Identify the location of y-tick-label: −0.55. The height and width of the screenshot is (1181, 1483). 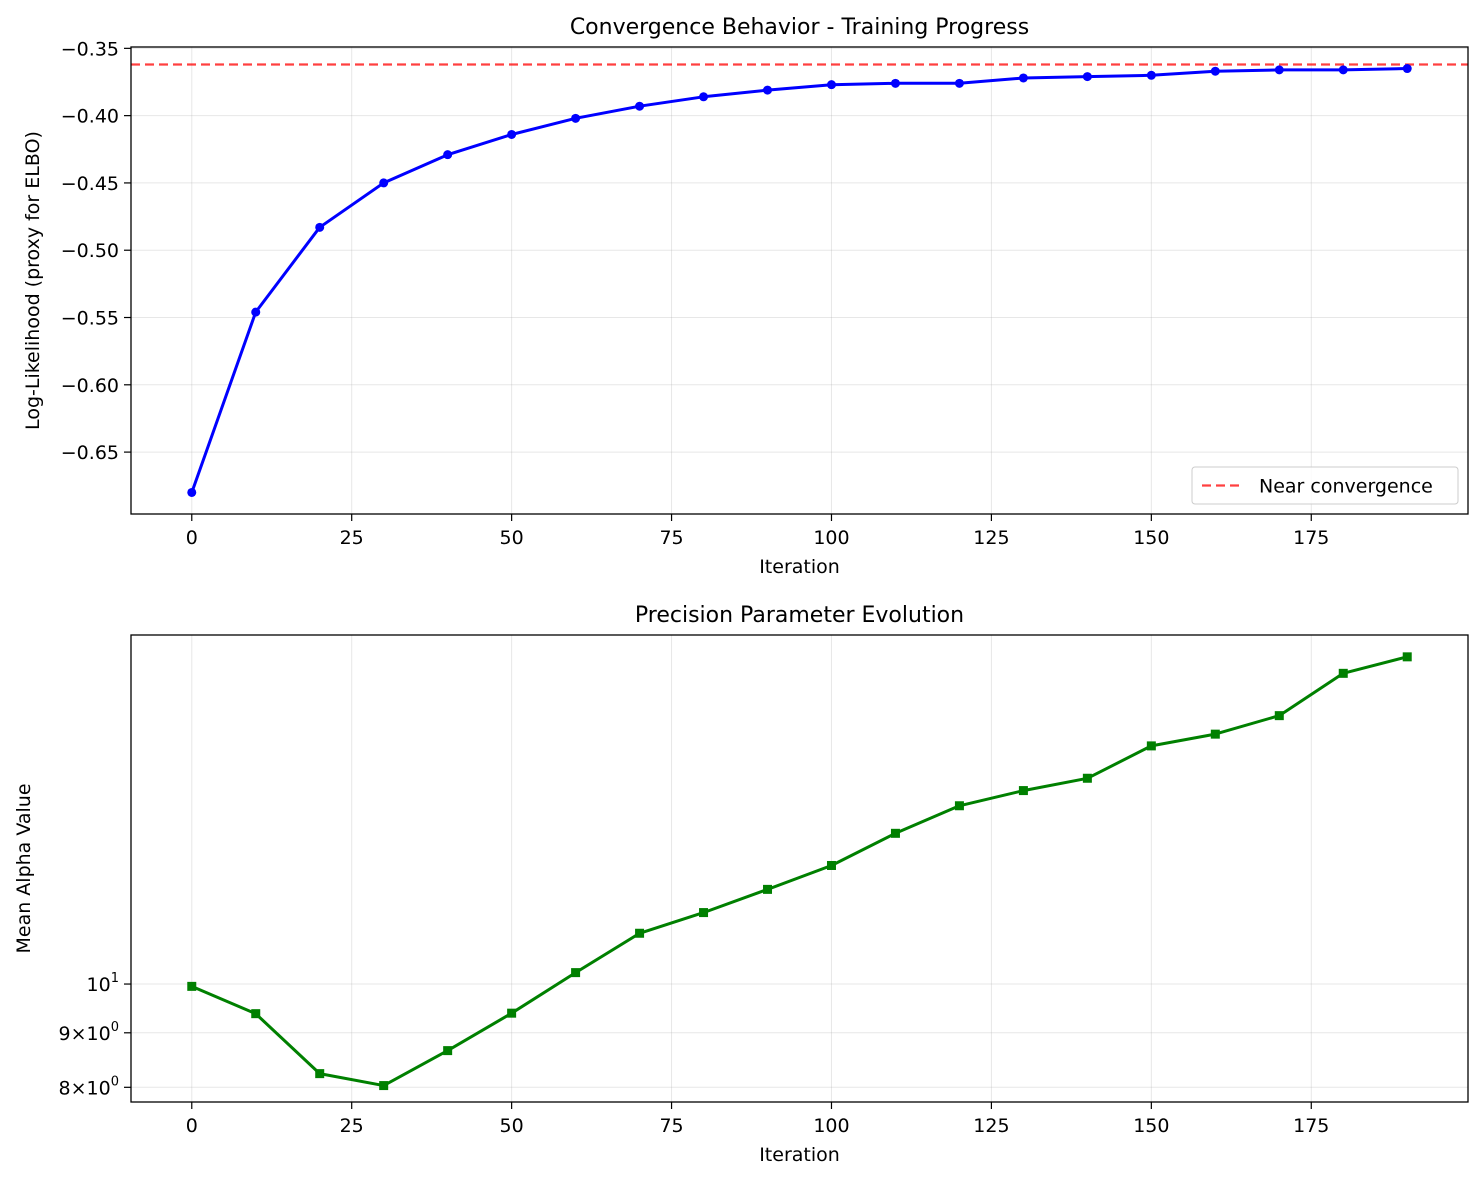
(90, 319).